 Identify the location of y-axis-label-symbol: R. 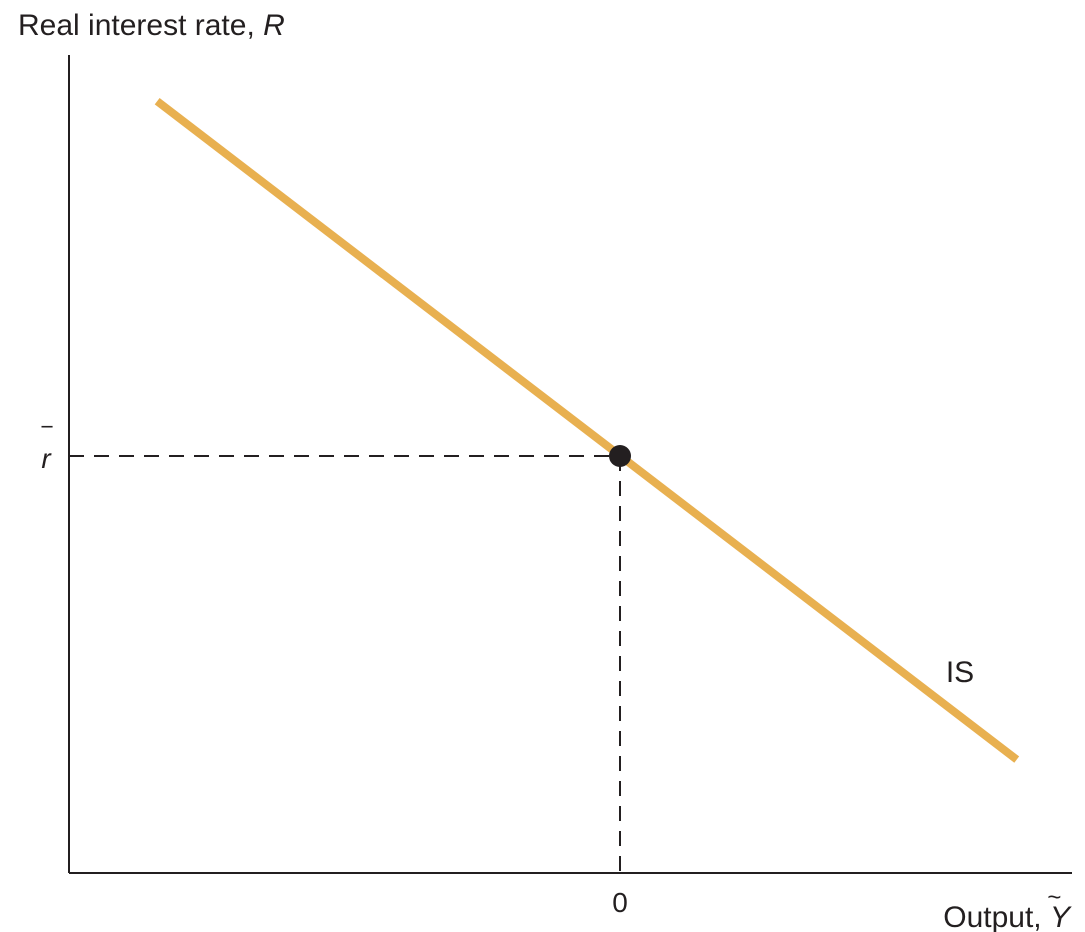
(274, 25).